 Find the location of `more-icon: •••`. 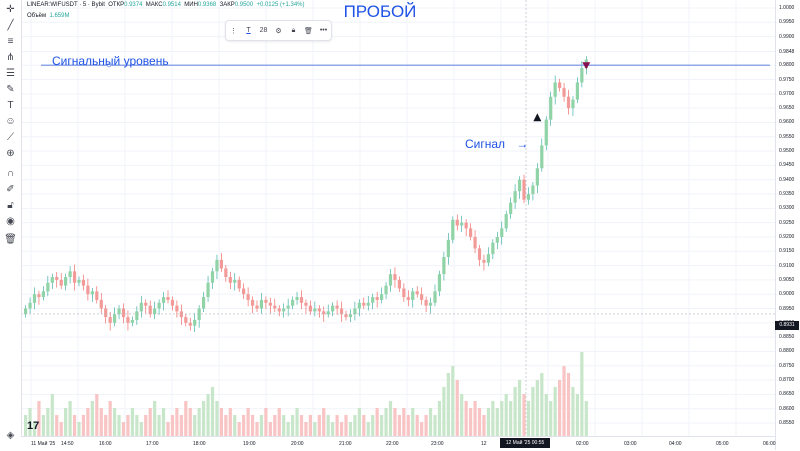

more-icon: ••• is located at coordinates (323, 30).